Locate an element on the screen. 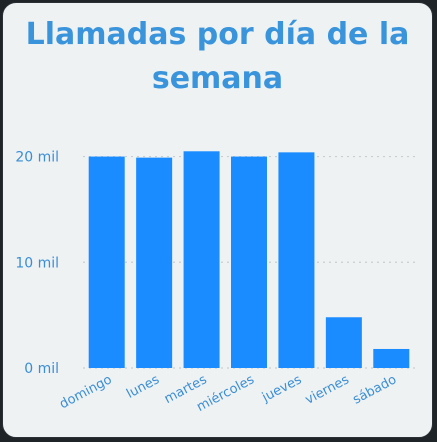 The height and width of the screenshot is (442, 437). bar-domingo is located at coordinates (106, 262).